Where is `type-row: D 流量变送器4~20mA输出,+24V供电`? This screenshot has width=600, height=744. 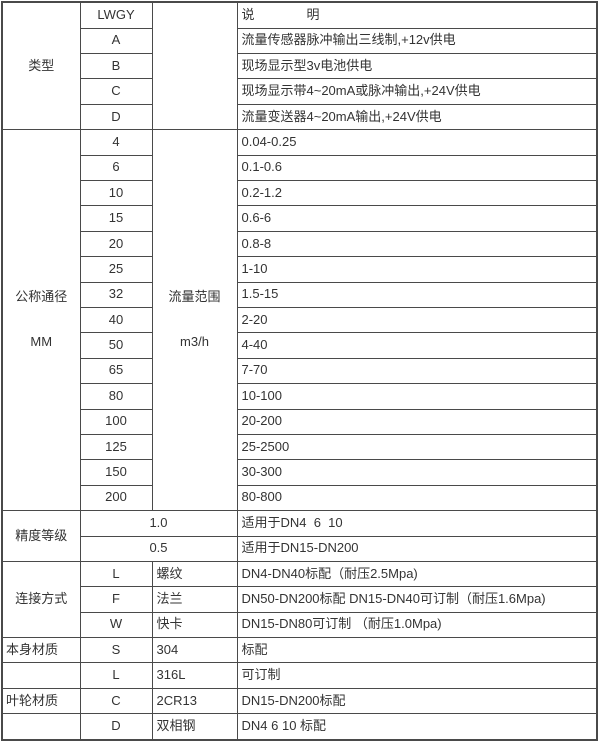 type-row: D 流量变送器4~20mA输出,+24V供电 is located at coordinates (300, 117).